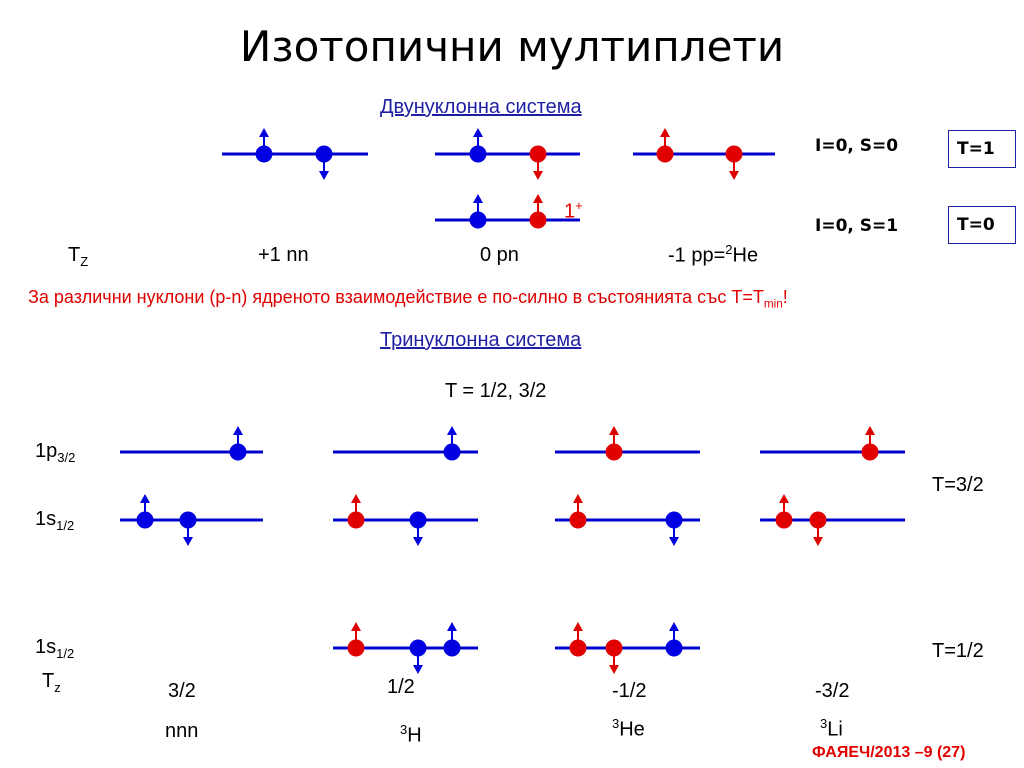  What do you see at coordinates (55, 452) in the screenshot?
I see `level-label-1p: 1p3/2` at bounding box center [55, 452].